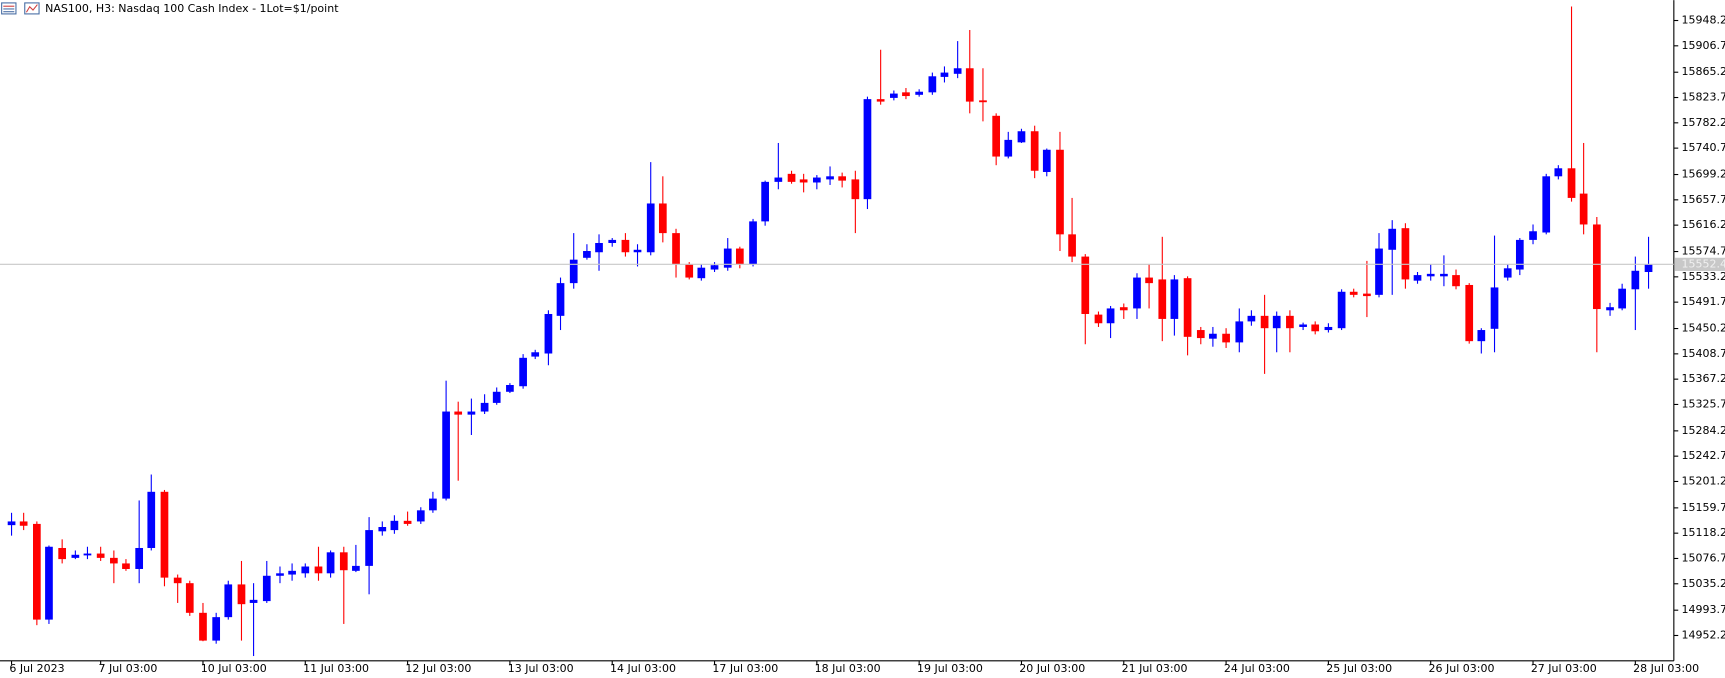 The height and width of the screenshot is (678, 1725). I want to click on last-price-box, so click(1699, 264).